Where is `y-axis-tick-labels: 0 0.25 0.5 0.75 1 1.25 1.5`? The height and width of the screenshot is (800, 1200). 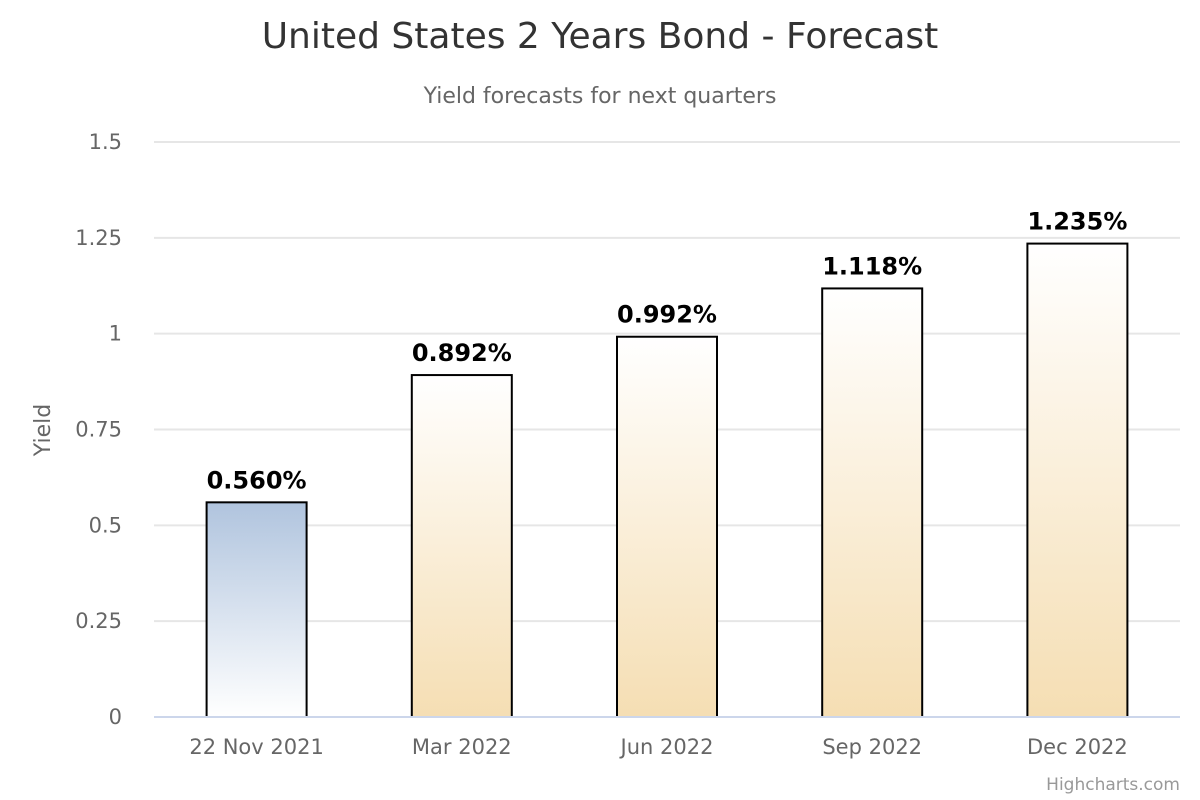
y-axis-tick-labels: 0 0.25 0.5 0.75 1 1.25 1.5 is located at coordinates (98, 429).